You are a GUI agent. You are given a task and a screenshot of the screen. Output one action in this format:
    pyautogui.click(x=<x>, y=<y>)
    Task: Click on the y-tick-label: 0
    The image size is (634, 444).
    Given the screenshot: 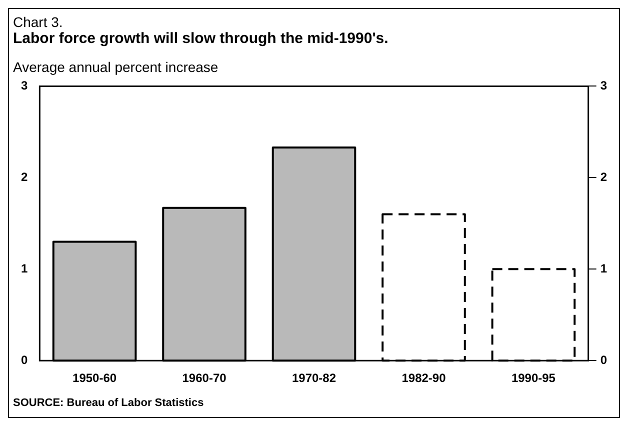 What is the action you would take?
    pyautogui.click(x=604, y=359)
    